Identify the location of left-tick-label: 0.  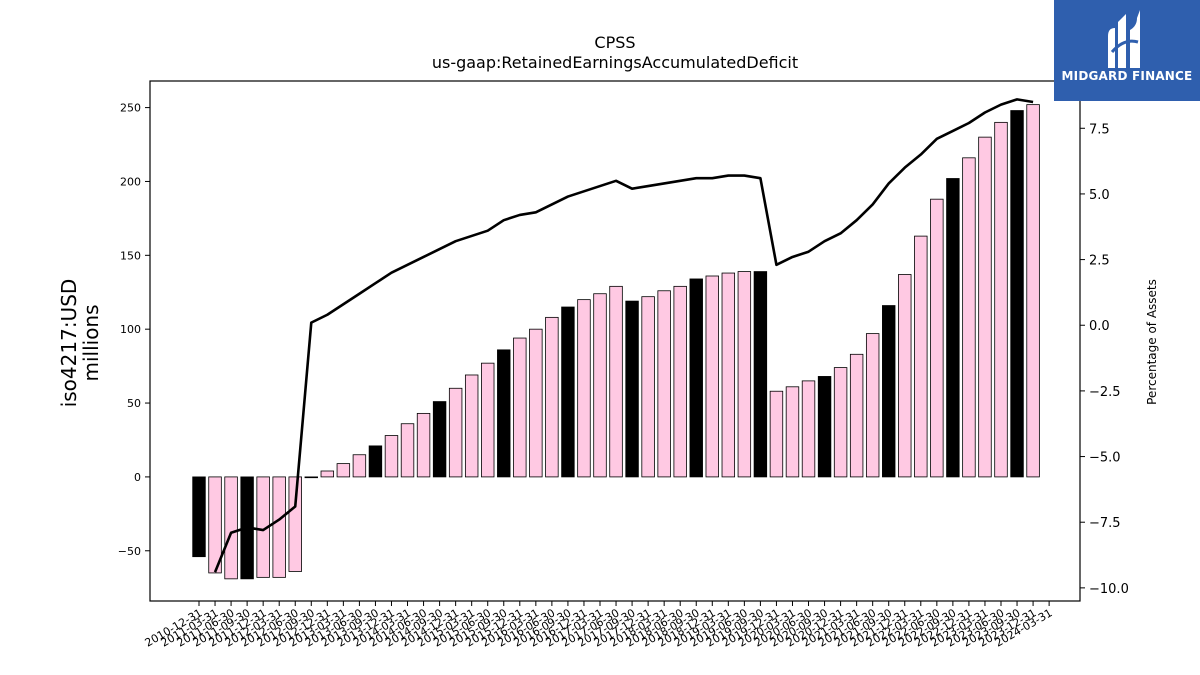
(137, 477).